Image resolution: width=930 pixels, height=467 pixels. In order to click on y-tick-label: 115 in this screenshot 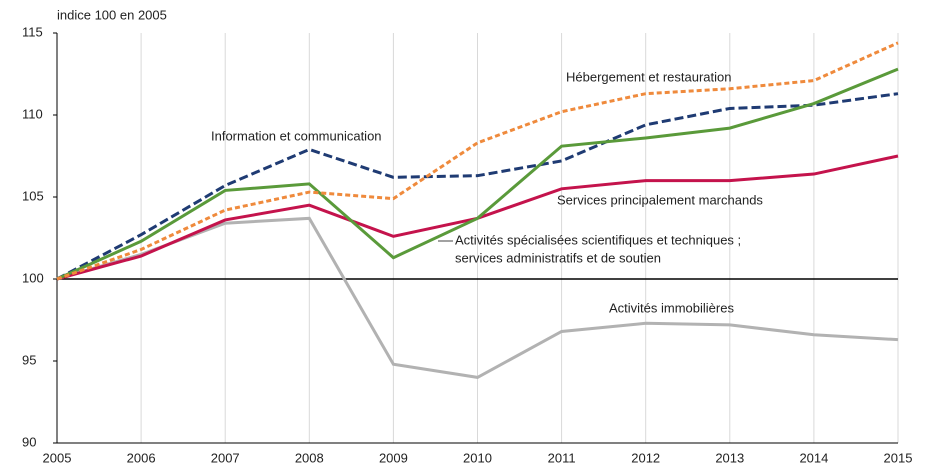, I will do `click(32, 31)`.